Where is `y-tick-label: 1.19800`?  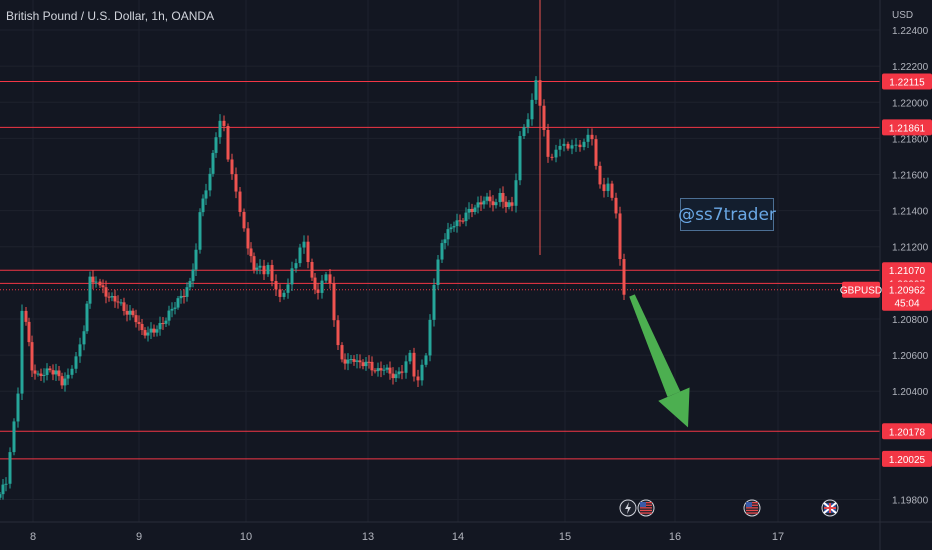
y-tick-label: 1.19800 is located at coordinates (910, 501).